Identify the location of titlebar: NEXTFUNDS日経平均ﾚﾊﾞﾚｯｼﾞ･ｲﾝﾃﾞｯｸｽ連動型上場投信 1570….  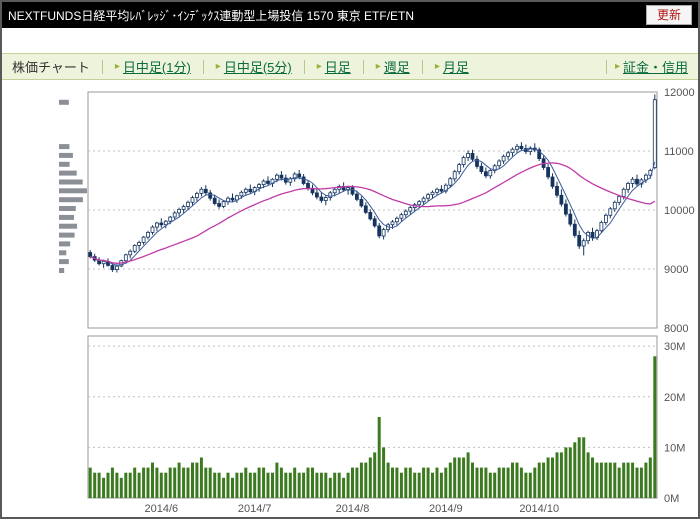
(350, 15).